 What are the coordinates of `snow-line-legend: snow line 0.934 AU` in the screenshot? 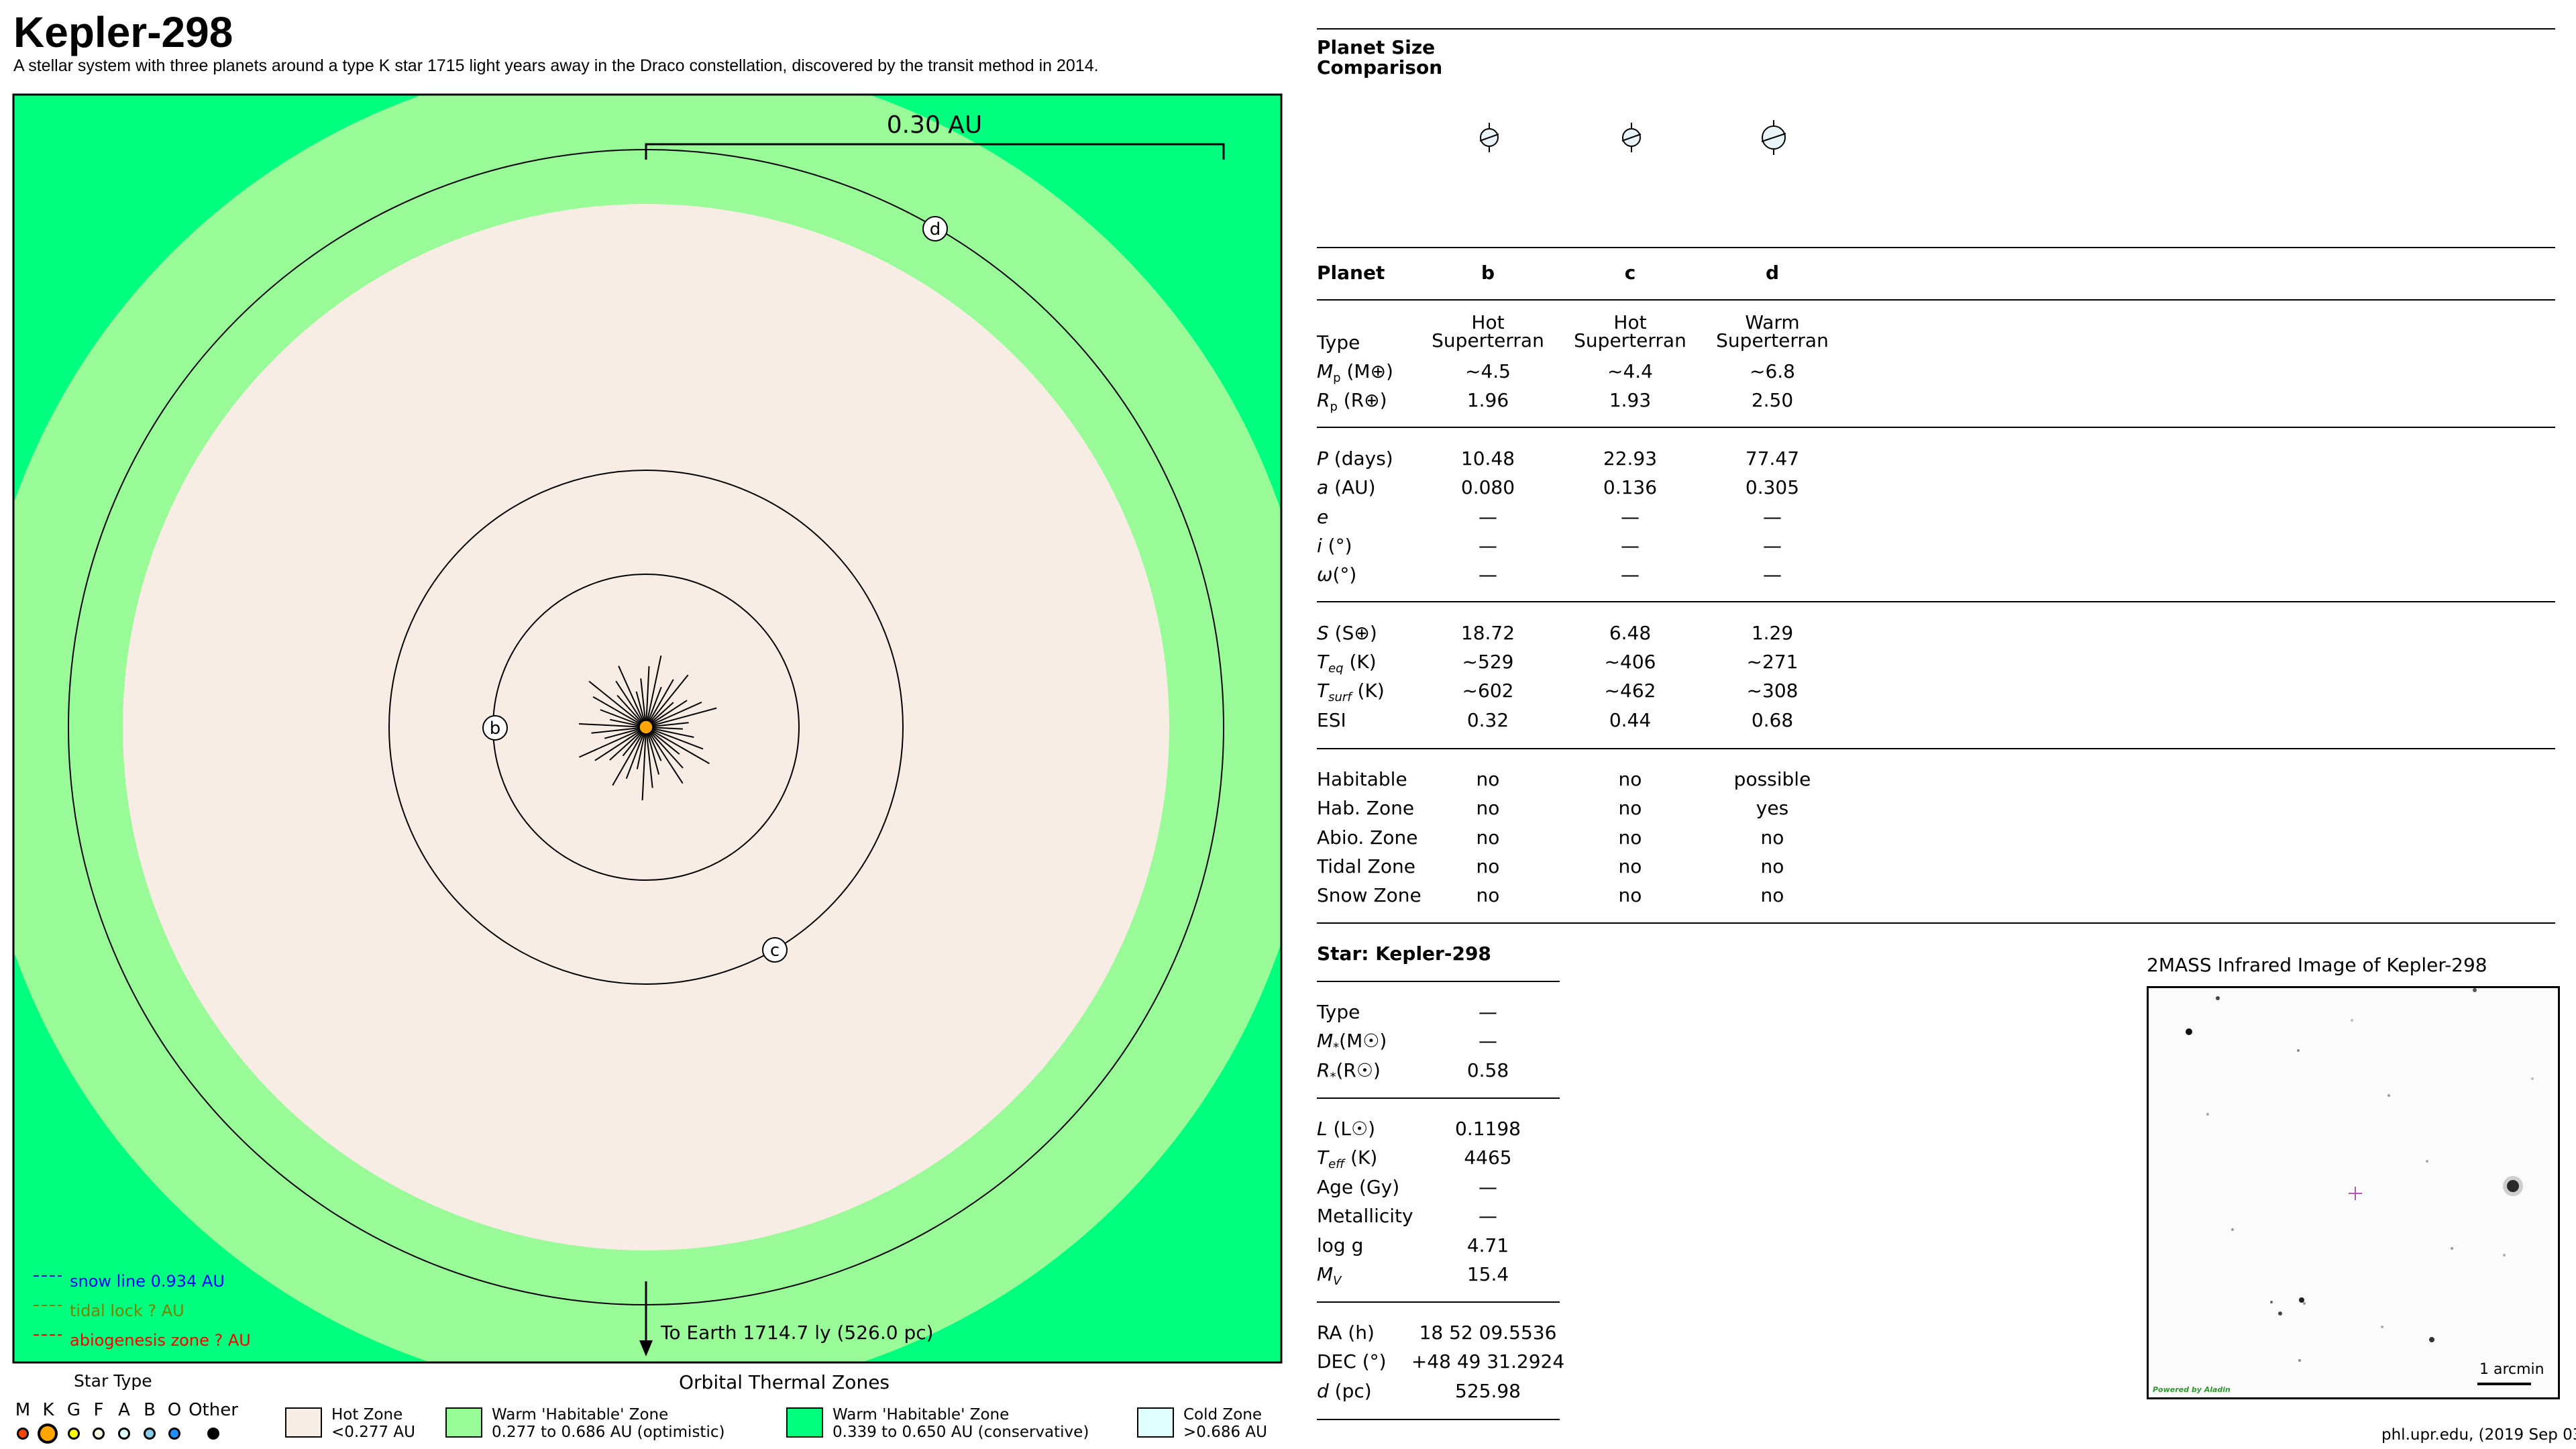 It's located at (147, 1281).